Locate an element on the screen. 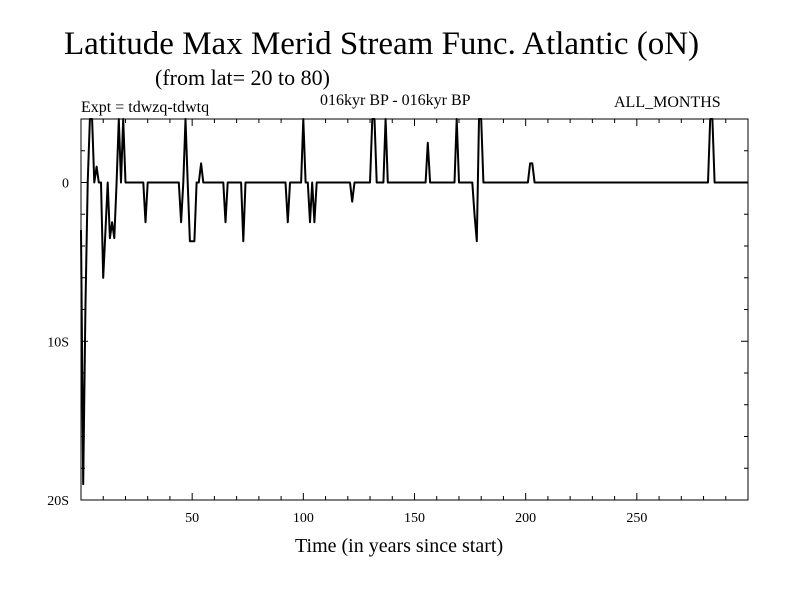 This screenshot has height=600, width=800. x-tick-label: 100 is located at coordinates (303, 518).